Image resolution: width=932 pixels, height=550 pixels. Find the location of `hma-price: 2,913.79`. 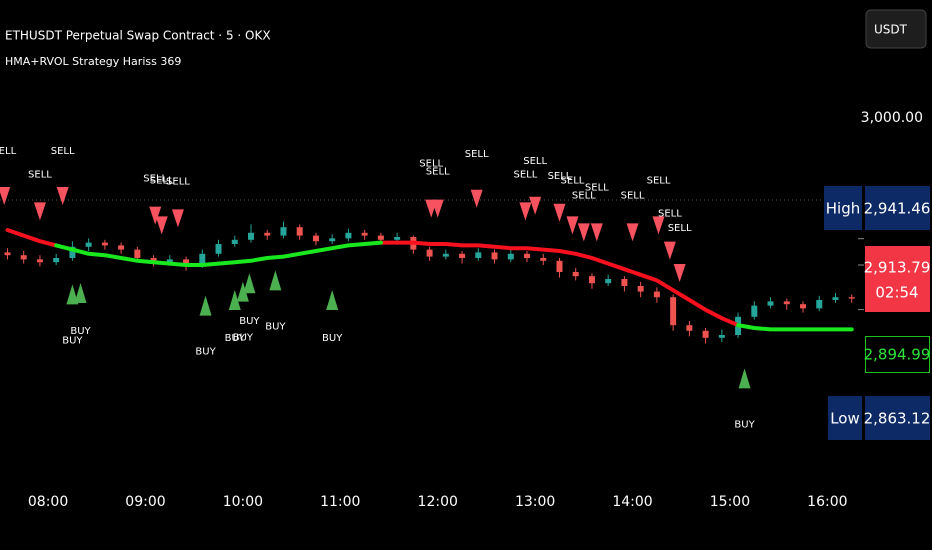

hma-price: 2,913.79 is located at coordinates (897, 268).